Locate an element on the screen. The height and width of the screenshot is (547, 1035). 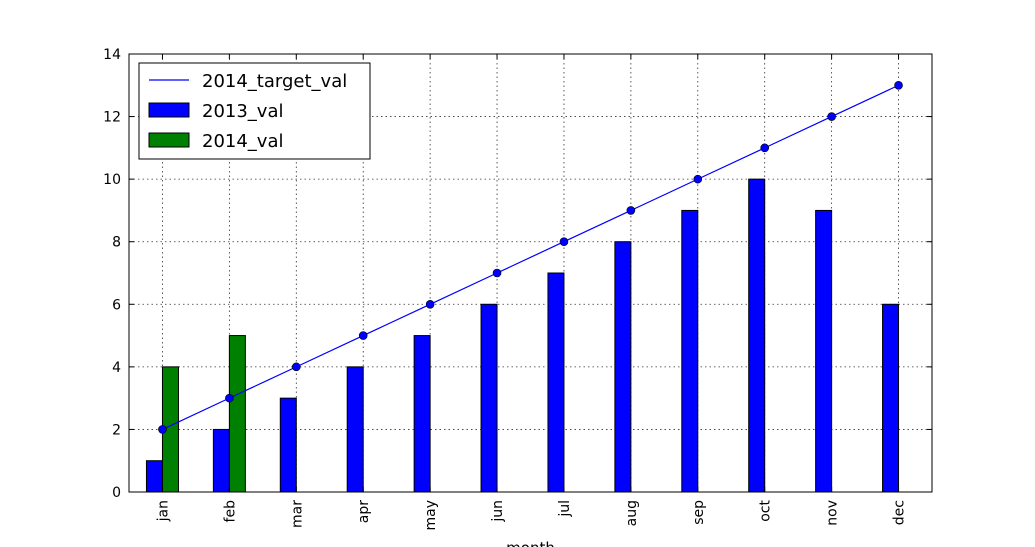
x-tick-label: sep is located at coordinates (699, 512).